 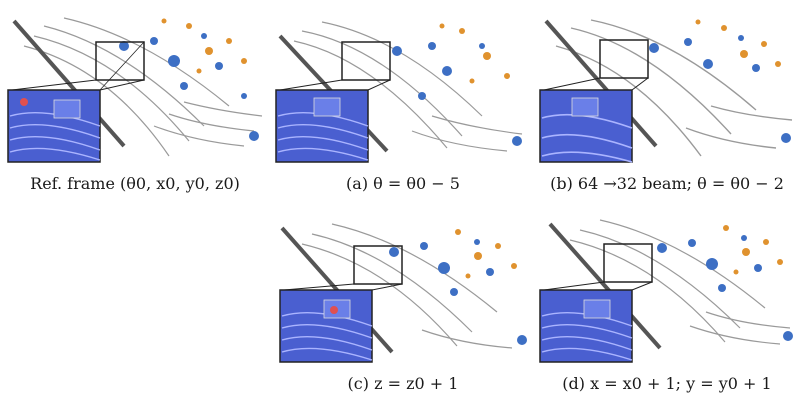 What do you see at coordinates (667, 383) in the screenshot?
I see `caption-d: (d) x = x0 + 1; y = y0 + 1` at bounding box center [667, 383].